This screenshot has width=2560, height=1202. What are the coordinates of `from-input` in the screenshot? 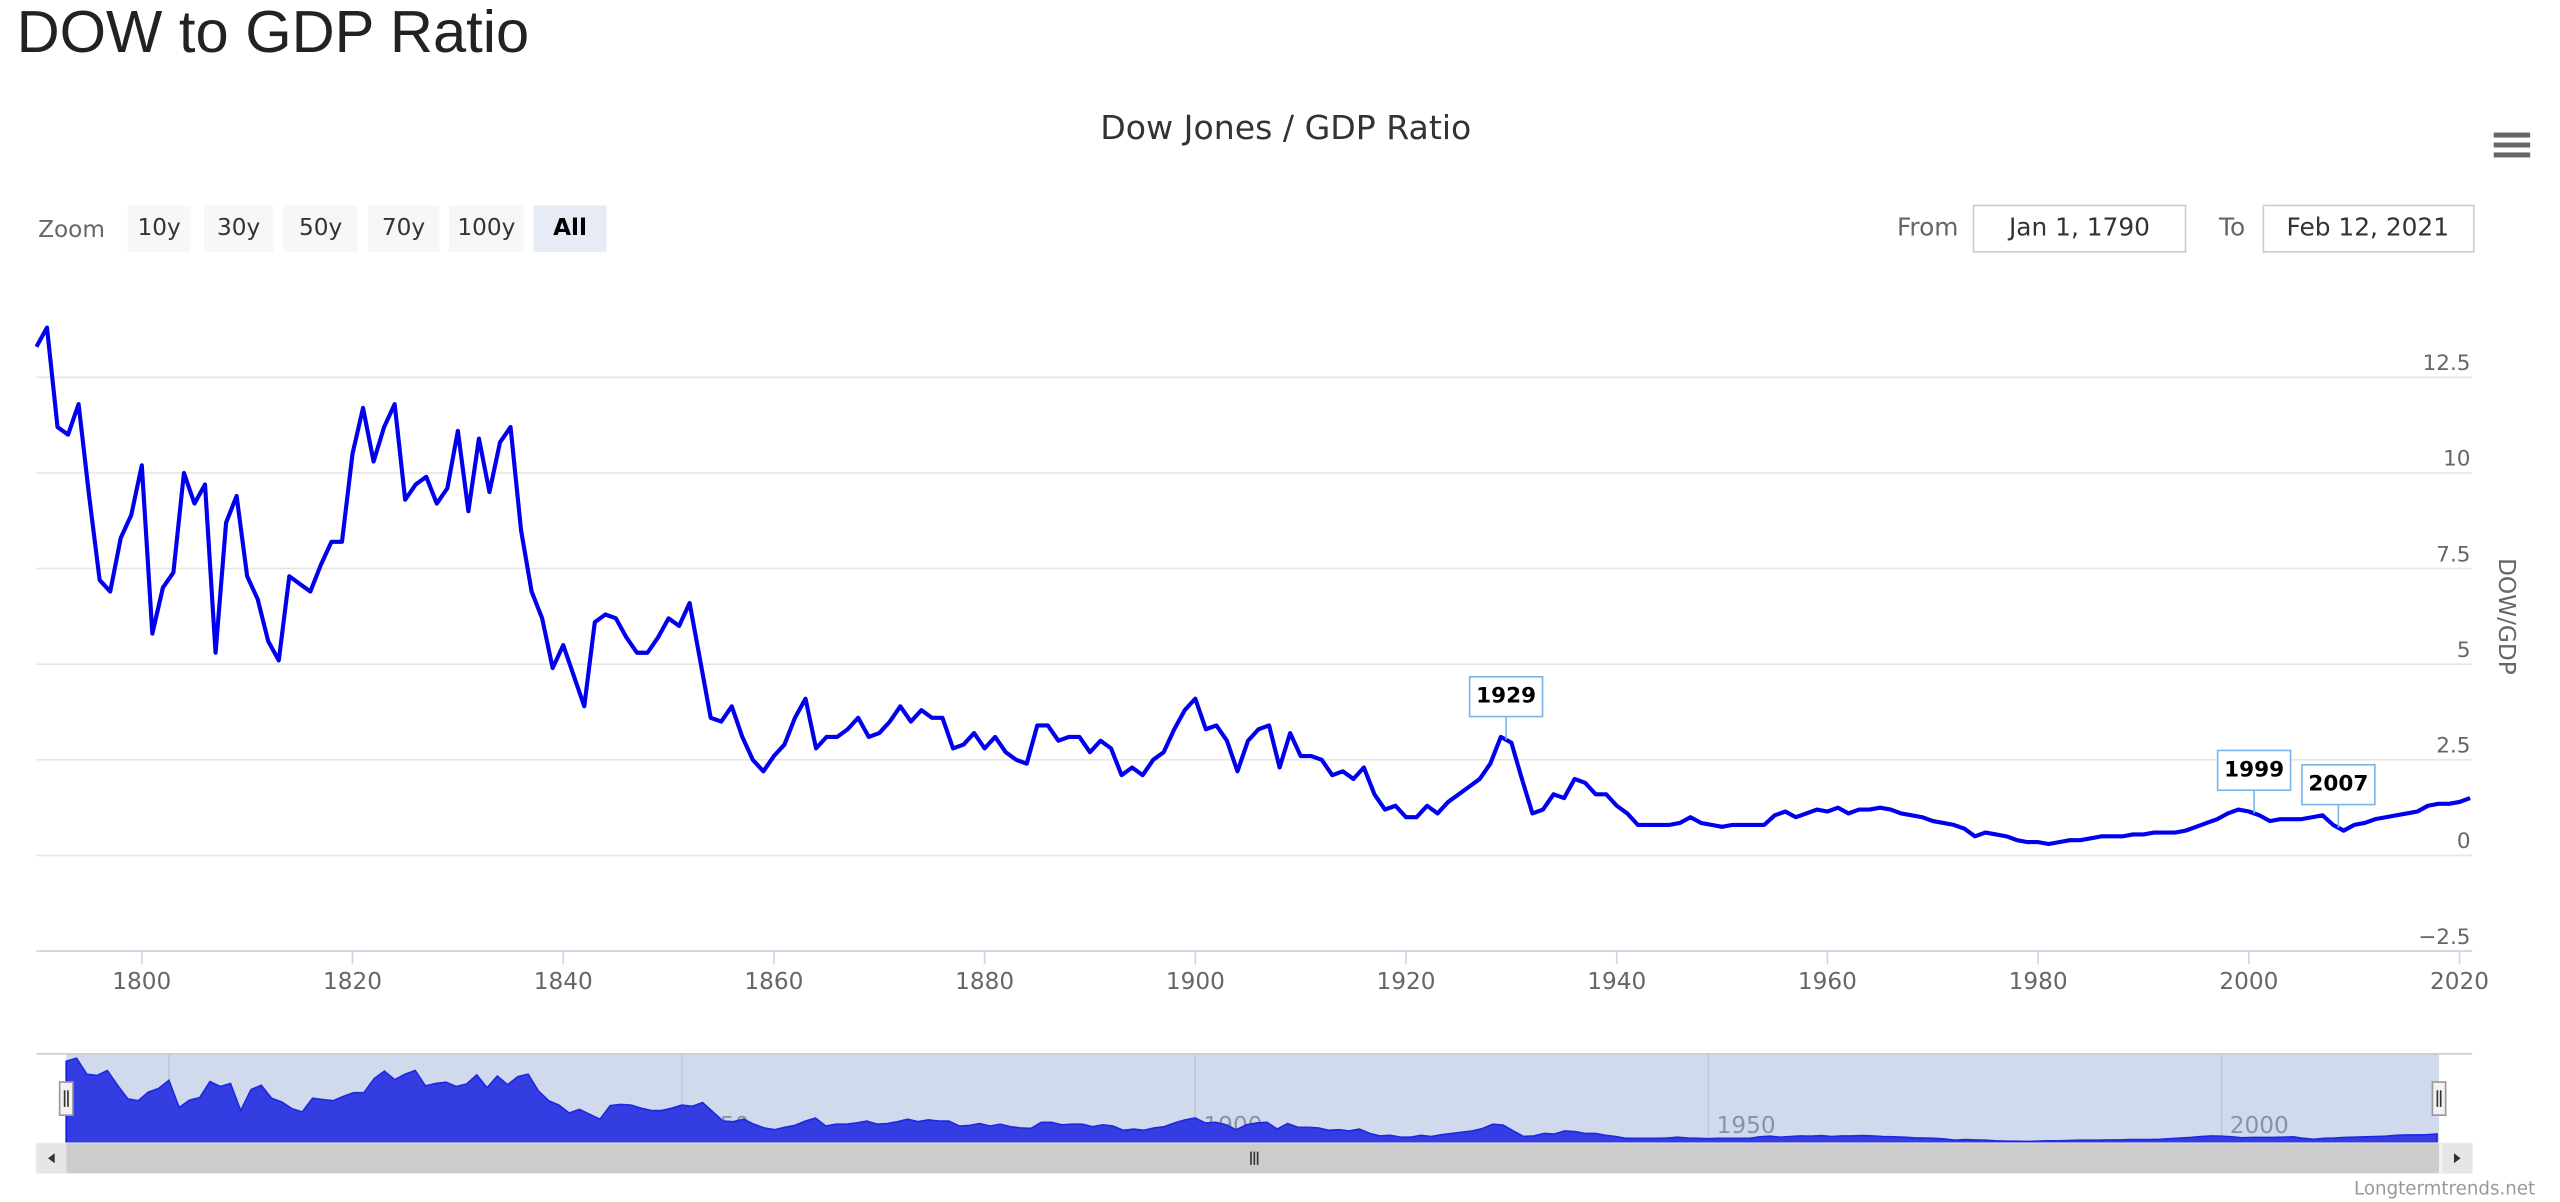 It's located at (2079, 228).